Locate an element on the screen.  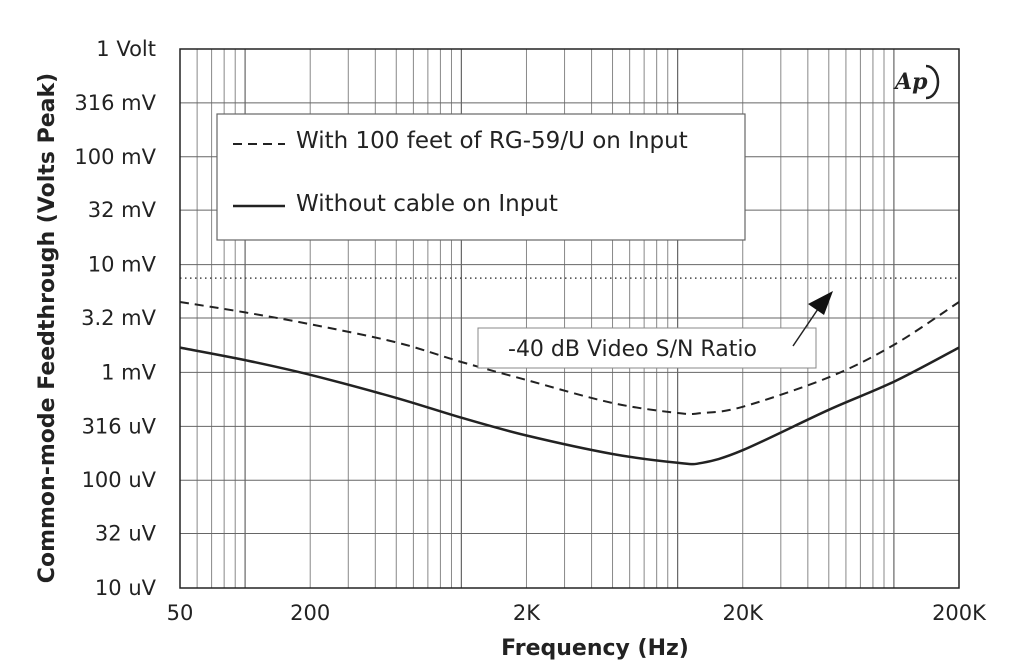
ap-logo-text: Ap is located at coordinates (910, 82).